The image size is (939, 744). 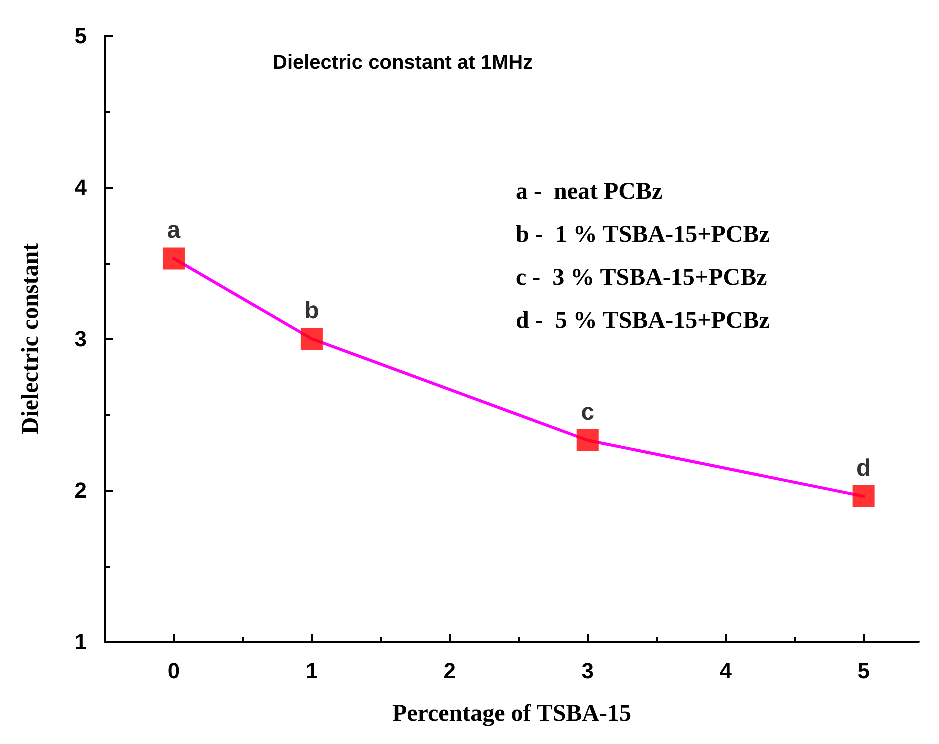 I want to click on annotation: a - neat PCBz, so click(x=589, y=192).